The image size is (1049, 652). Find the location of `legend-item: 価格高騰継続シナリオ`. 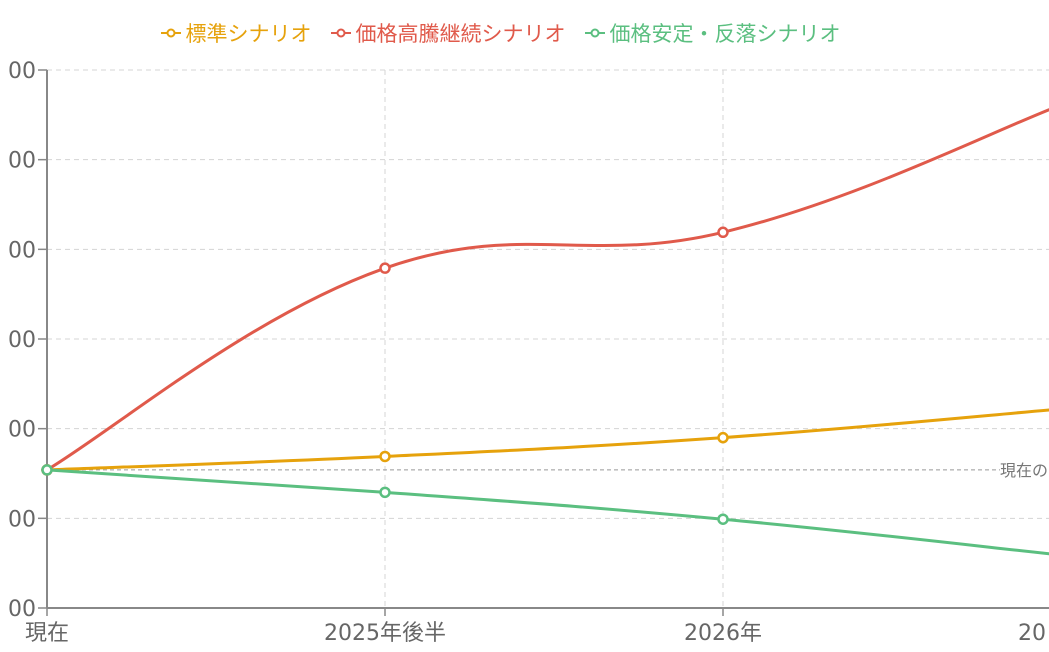

legend-item: 価格高騰継続シナリオ is located at coordinates (448, 33).